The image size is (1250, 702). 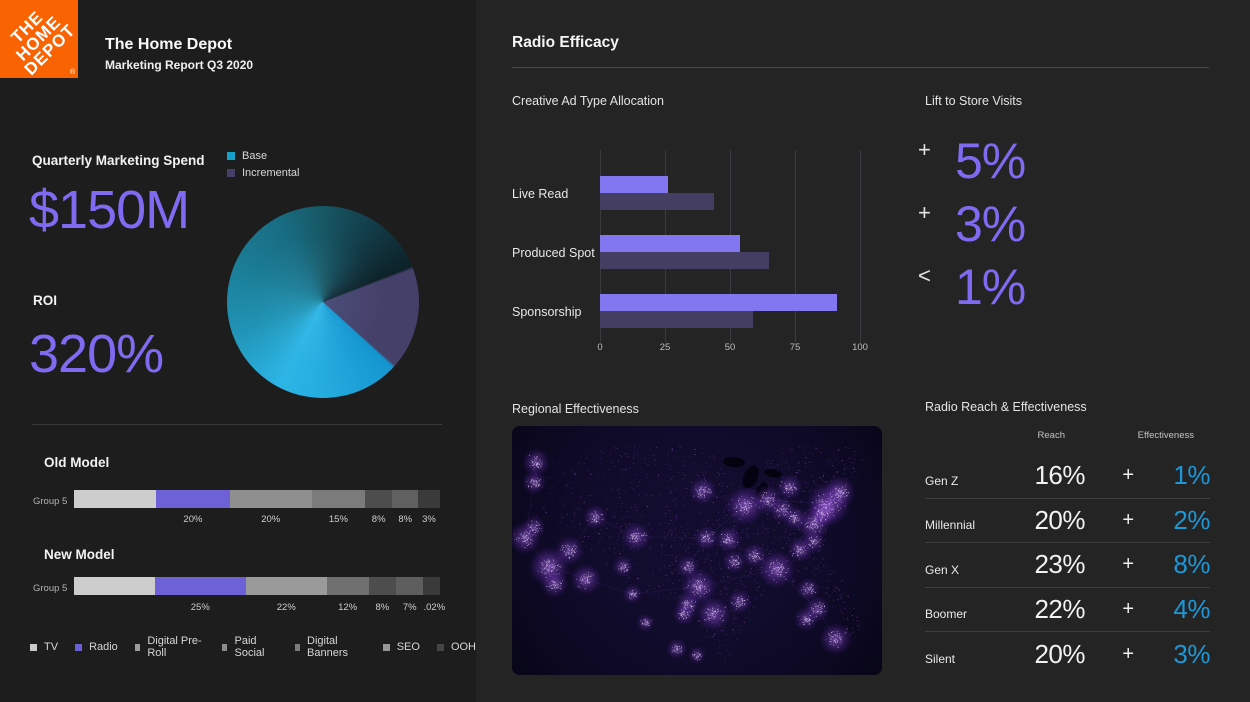 I want to click on effectiveness-value: 4%, so click(x=1191, y=608).